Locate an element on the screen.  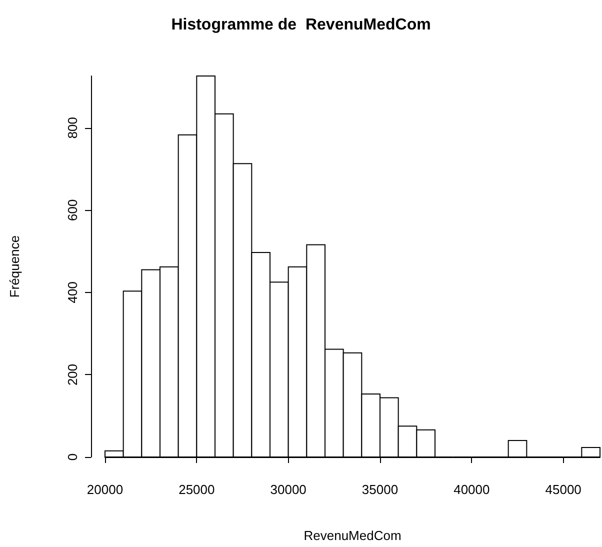
x-tick-label: 20000 is located at coordinates (105, 489).